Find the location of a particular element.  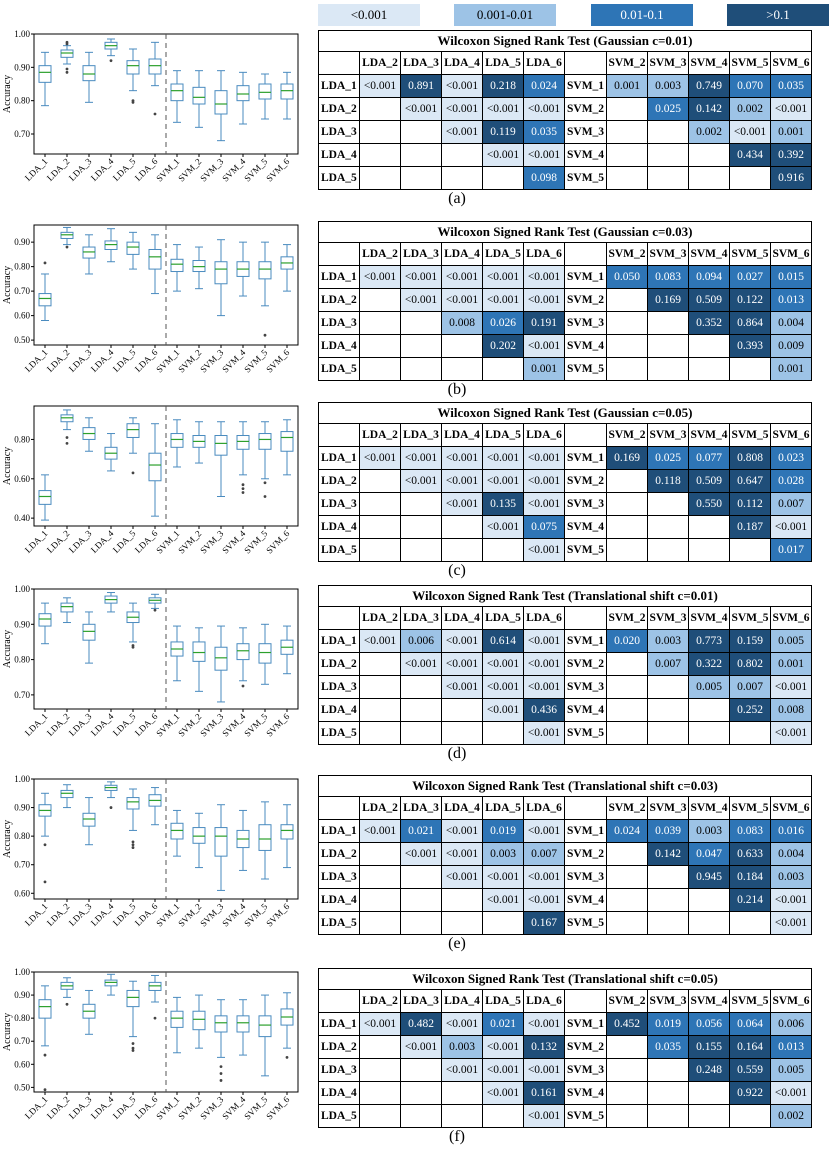

p-value-cell: 0.016 is located at coordinates (791, 831).